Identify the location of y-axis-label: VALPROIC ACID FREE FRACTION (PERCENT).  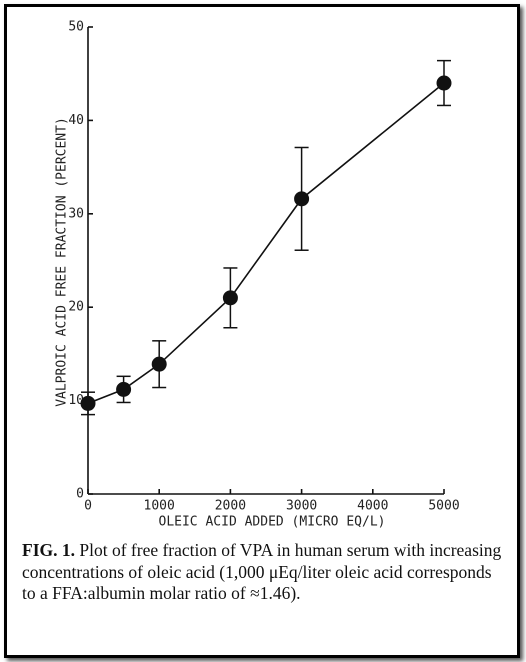
(62, 262).